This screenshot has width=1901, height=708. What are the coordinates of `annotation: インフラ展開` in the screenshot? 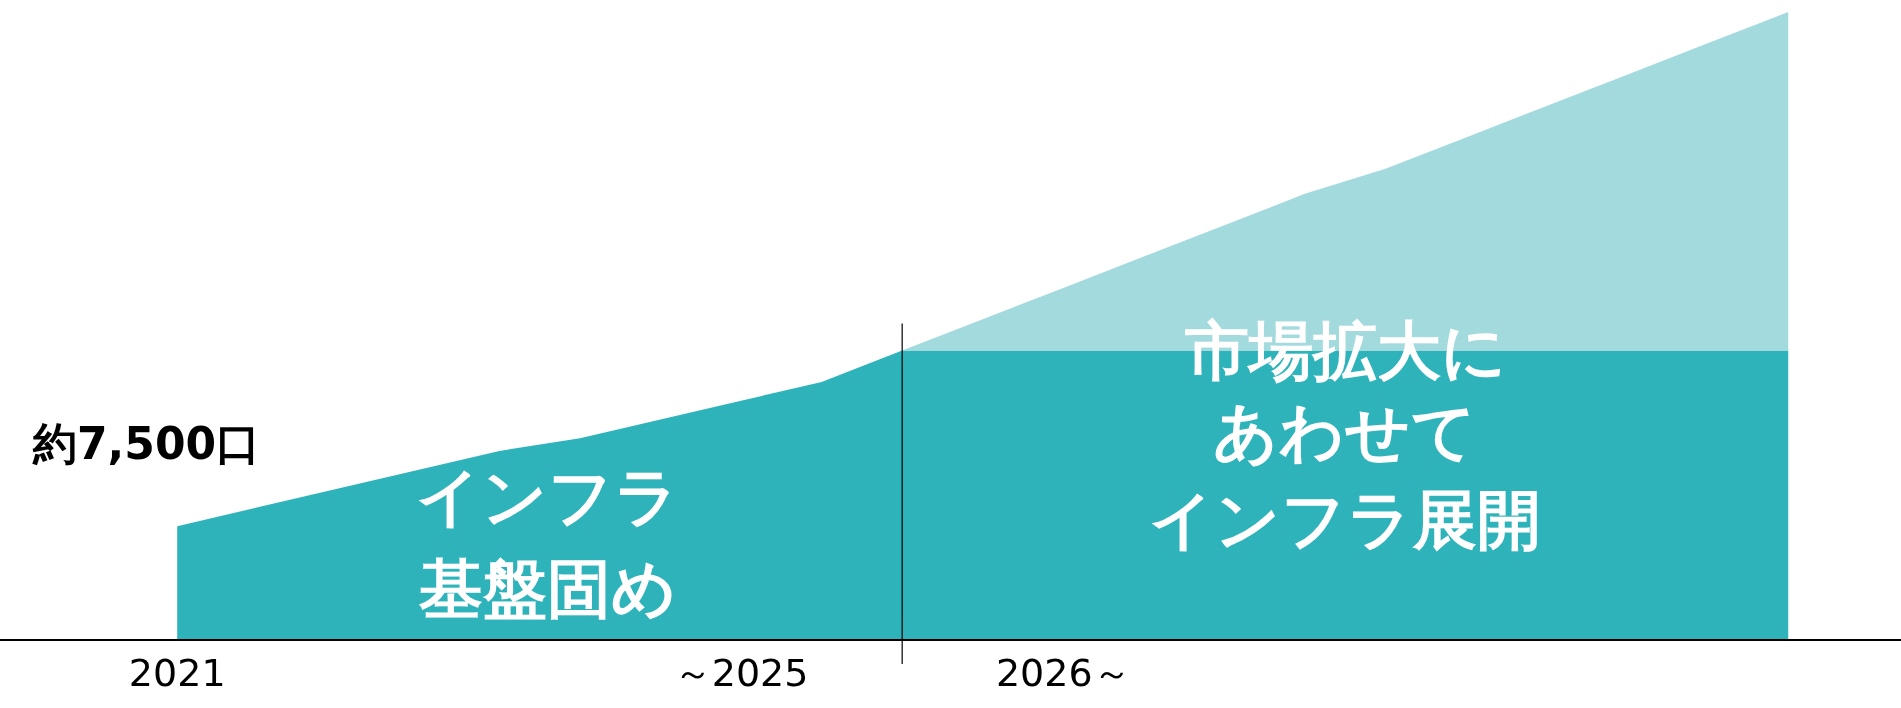 It's located at (1345, 520).